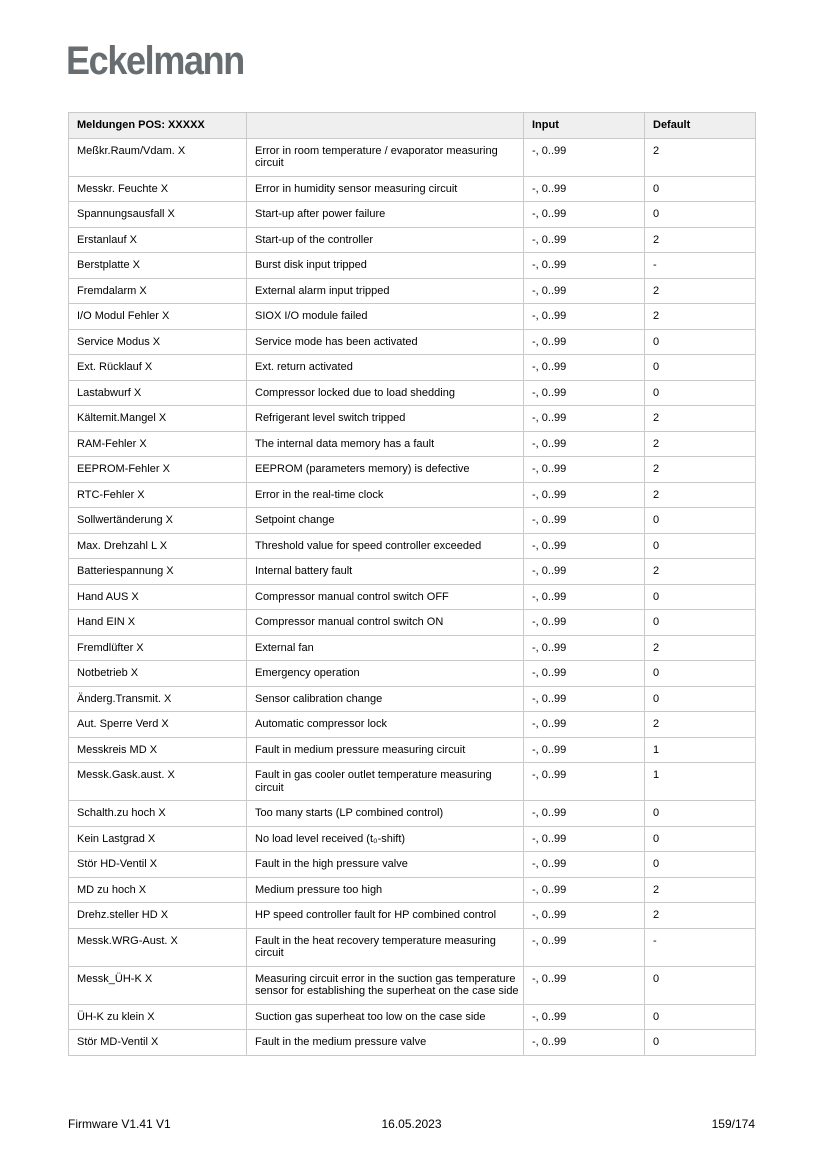  I want to click on message-description-cell: Start-up after power failure, so click(385, 214).